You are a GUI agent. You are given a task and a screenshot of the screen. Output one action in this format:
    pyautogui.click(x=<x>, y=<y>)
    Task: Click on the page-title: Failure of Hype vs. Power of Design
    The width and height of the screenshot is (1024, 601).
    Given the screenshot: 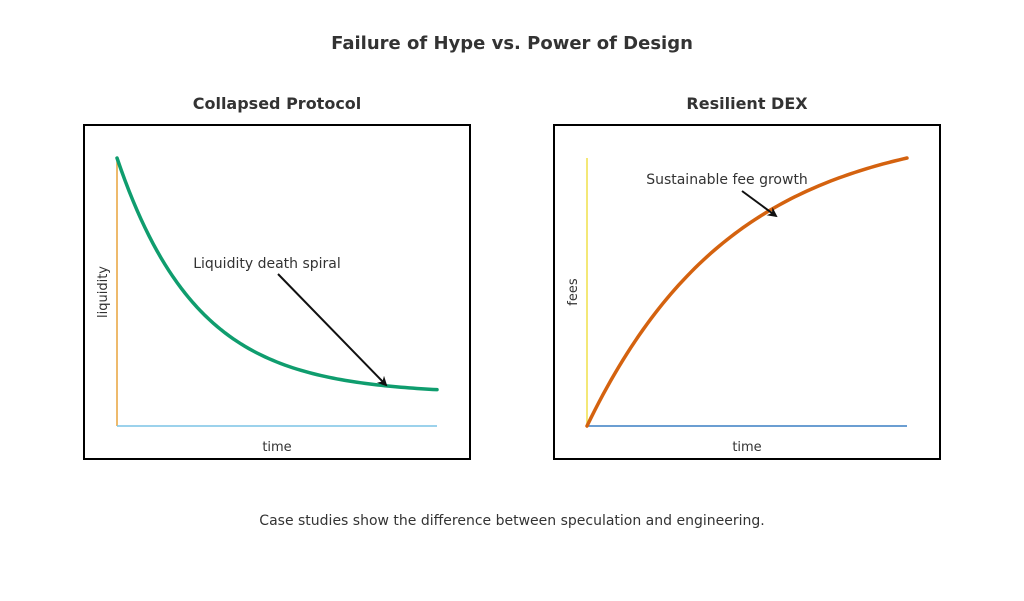 What is the action you would take?
    pyautogui.click(x=512, y=43)
    